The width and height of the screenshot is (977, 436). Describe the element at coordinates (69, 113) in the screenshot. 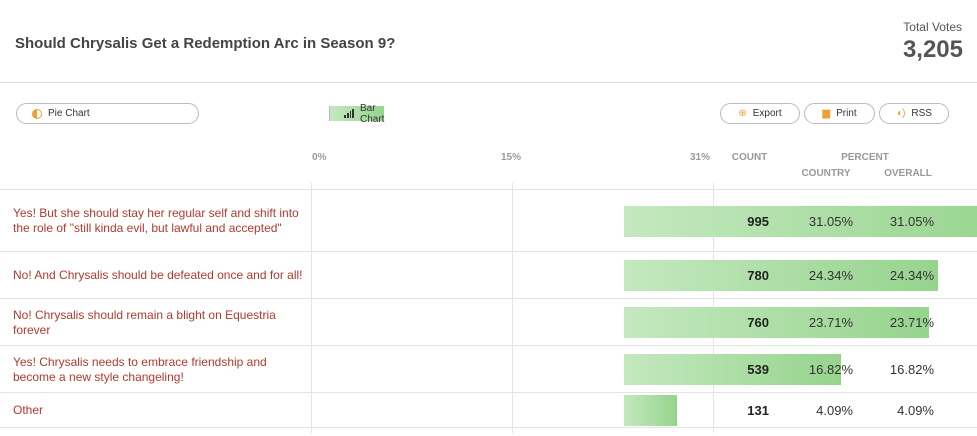

I see `pie-chart-label: Pie Chart` at that location.